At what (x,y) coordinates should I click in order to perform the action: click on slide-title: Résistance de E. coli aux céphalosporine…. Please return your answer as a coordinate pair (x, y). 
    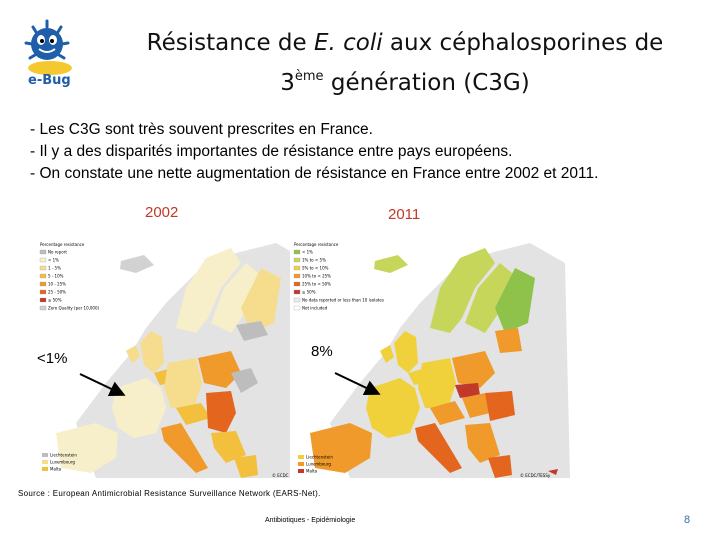
    Looking at the image, I should click on (405, 63).